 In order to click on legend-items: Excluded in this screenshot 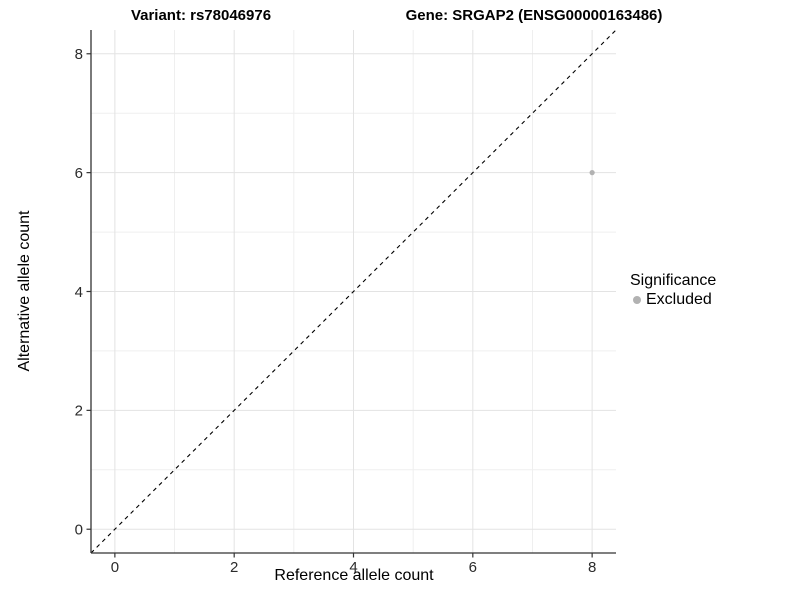, I will do `click(673, 300)`.